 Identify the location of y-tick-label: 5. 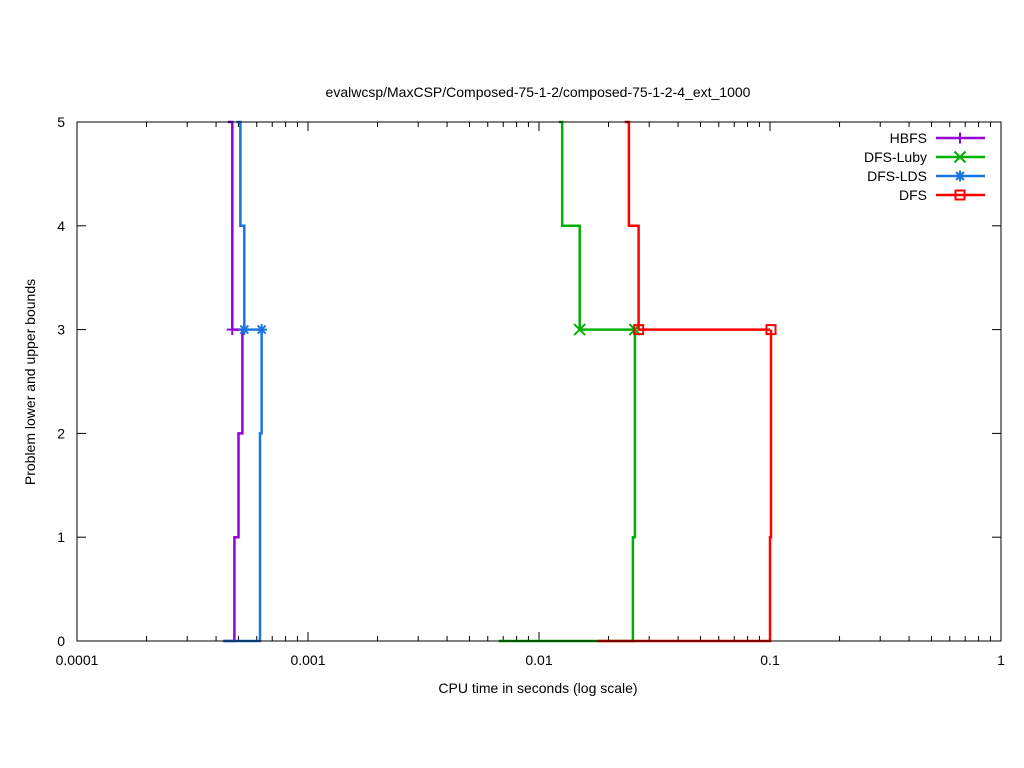
(61, 122).